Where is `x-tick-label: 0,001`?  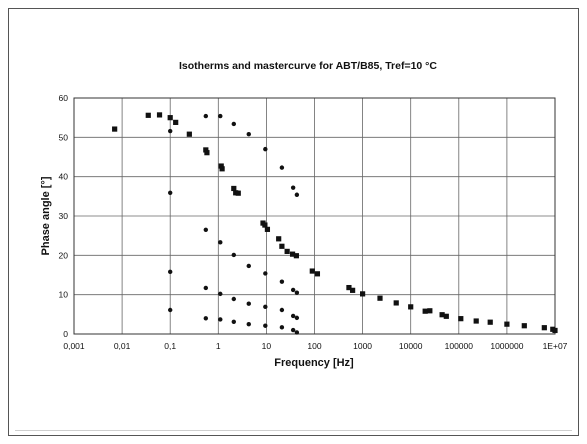 x-tick-label: 0,001 is located at coordinates (74, 346).